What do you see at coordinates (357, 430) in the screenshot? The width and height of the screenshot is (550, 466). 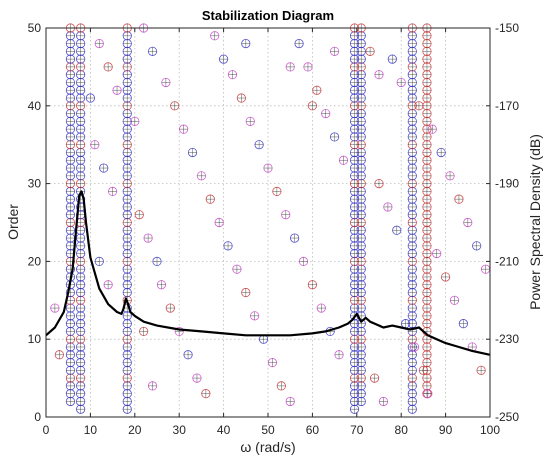 I see `x-tick-label: 70` at bounding box center [357, 430].